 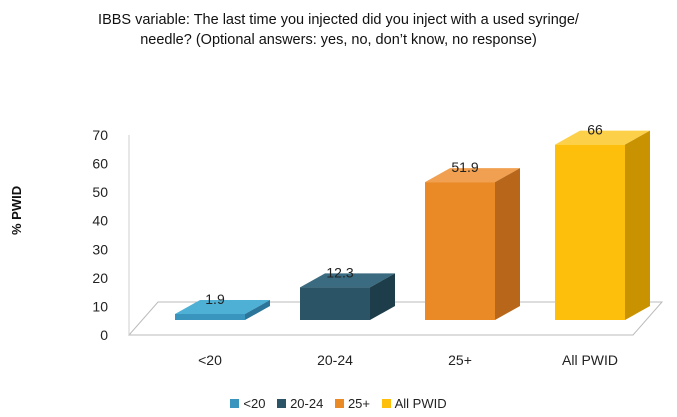 I want to click on legend-item-3: 25+, so click(x=352, y=403).